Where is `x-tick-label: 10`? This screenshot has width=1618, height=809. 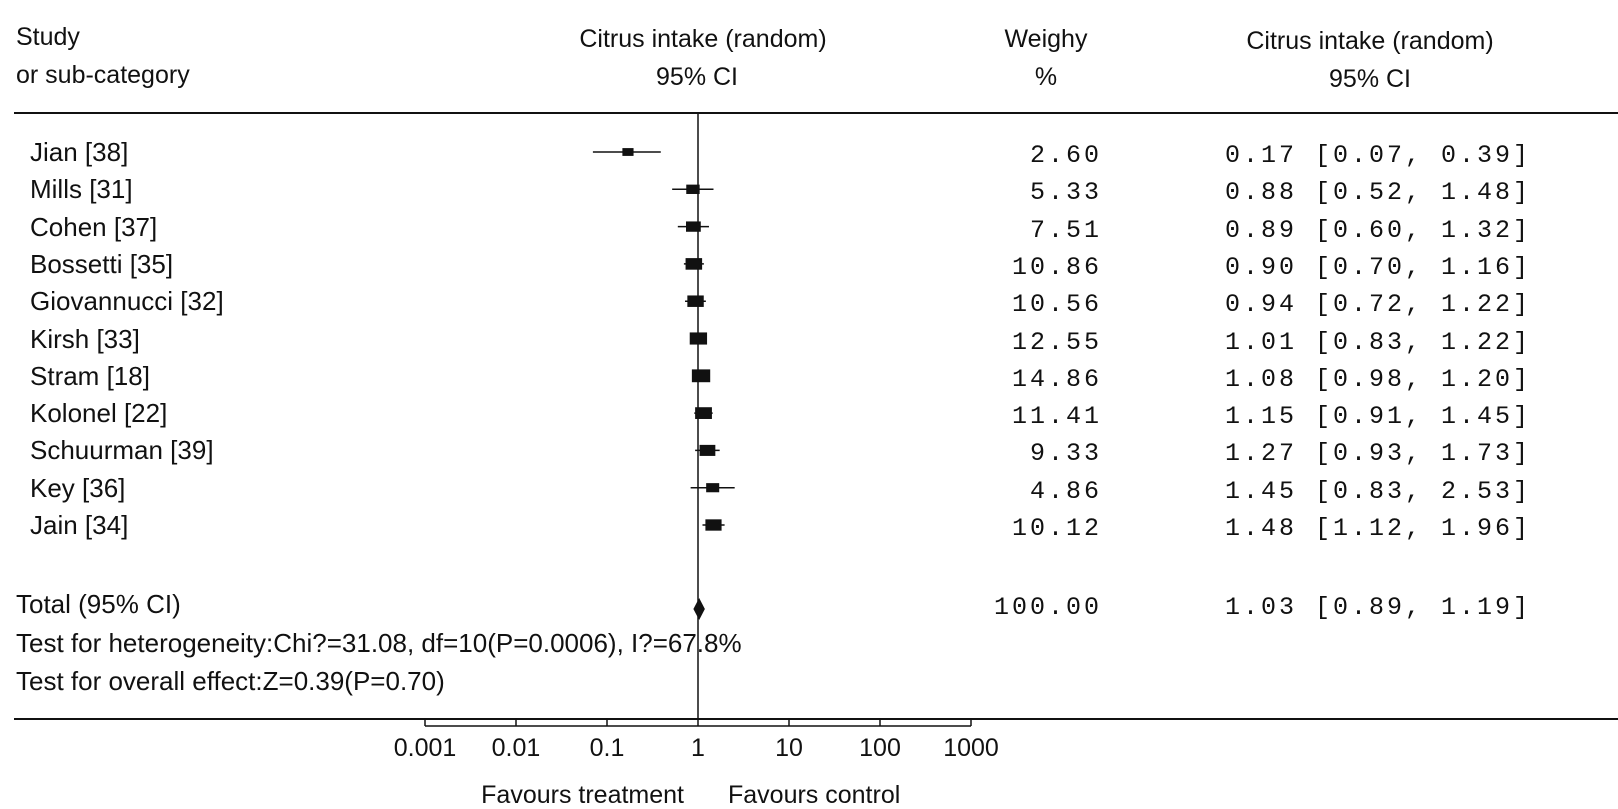 x-tick-label: 10 is located at coordinates (789, 748).